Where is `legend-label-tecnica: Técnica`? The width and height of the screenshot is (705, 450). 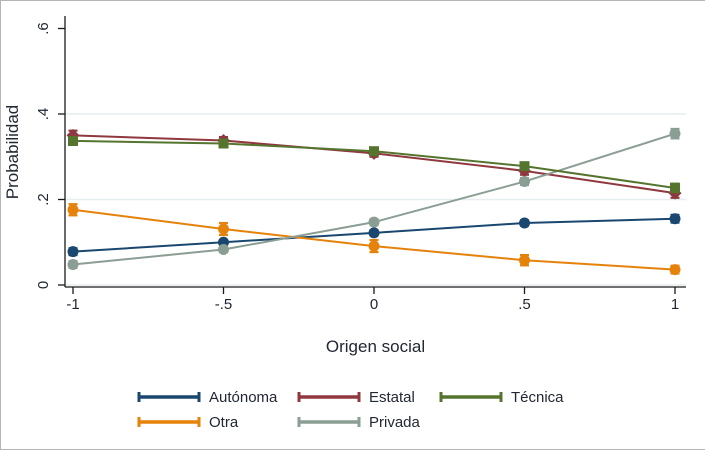 legend-label-tecnica: Técnica is located at coordinates (537, 397).